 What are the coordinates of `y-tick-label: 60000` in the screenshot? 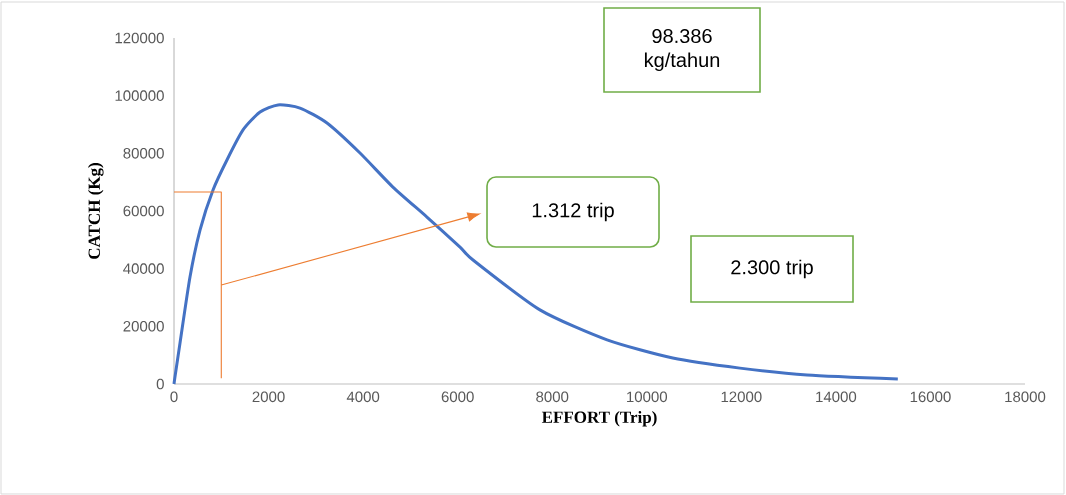 It's located at (143, 211).